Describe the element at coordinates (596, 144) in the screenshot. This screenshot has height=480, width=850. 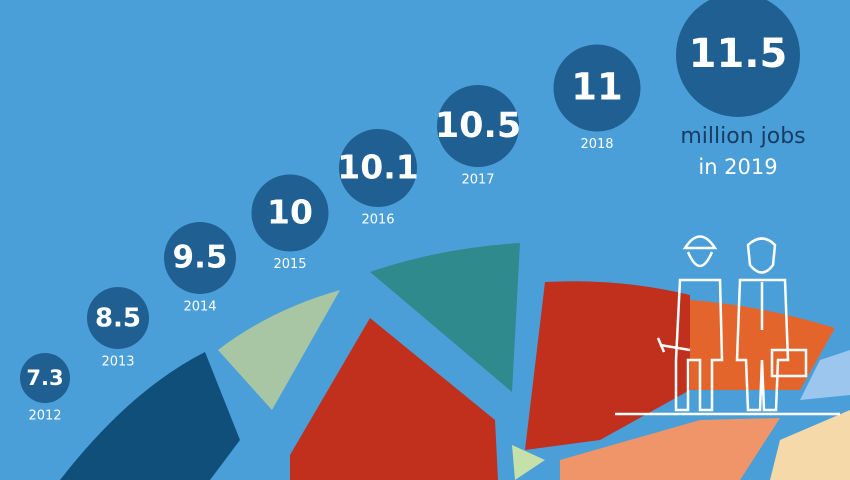
I see `year-label: 2018` at that location.